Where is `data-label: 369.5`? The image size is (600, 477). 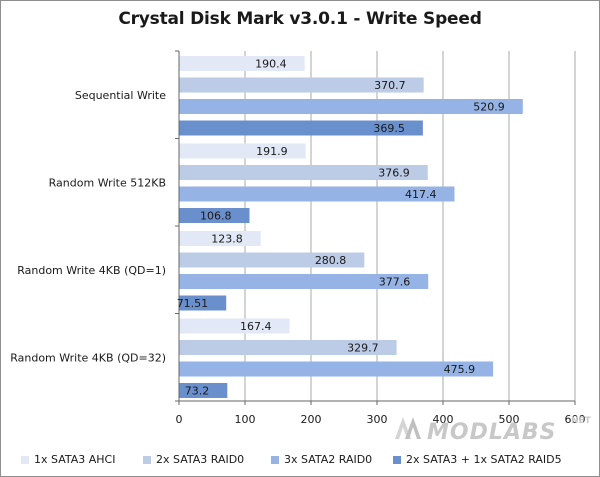 data-label: 369.5 is located at coordinates (389, 128).